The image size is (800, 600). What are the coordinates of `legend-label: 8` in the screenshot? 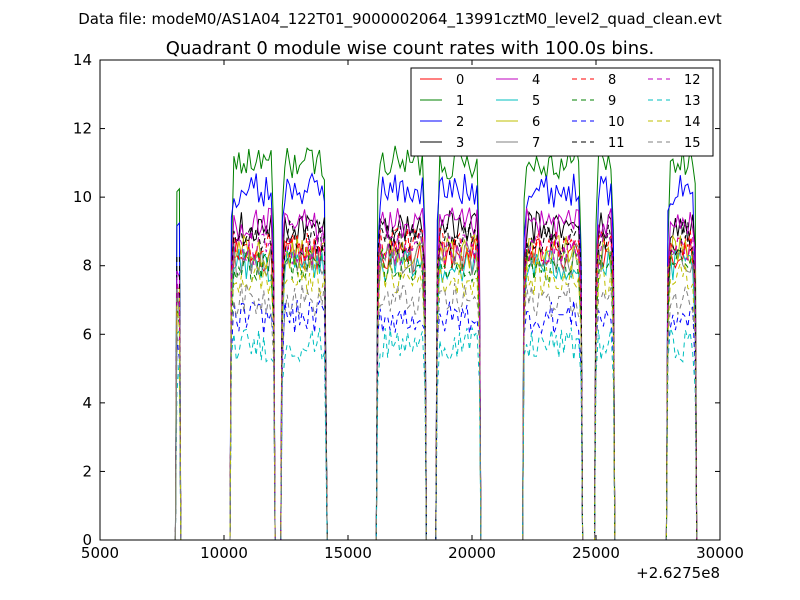 It's located at (612, 80).